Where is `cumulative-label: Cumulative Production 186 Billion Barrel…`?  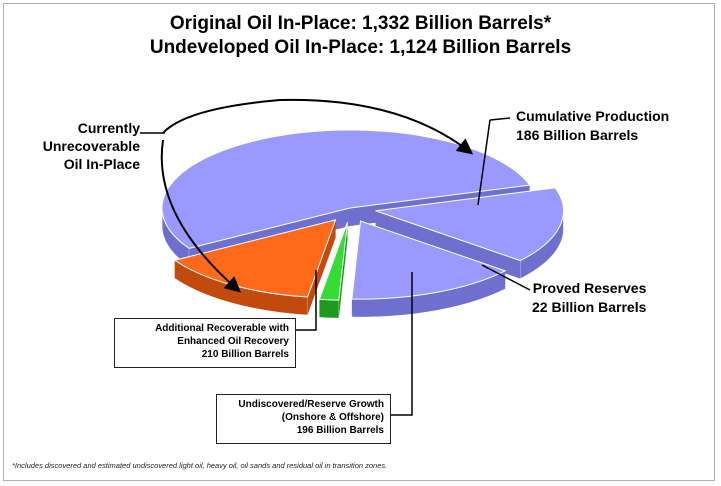 cumulative-label: Cumulative Production 186 Billion Barrel… is located at coordinates (592, 126).